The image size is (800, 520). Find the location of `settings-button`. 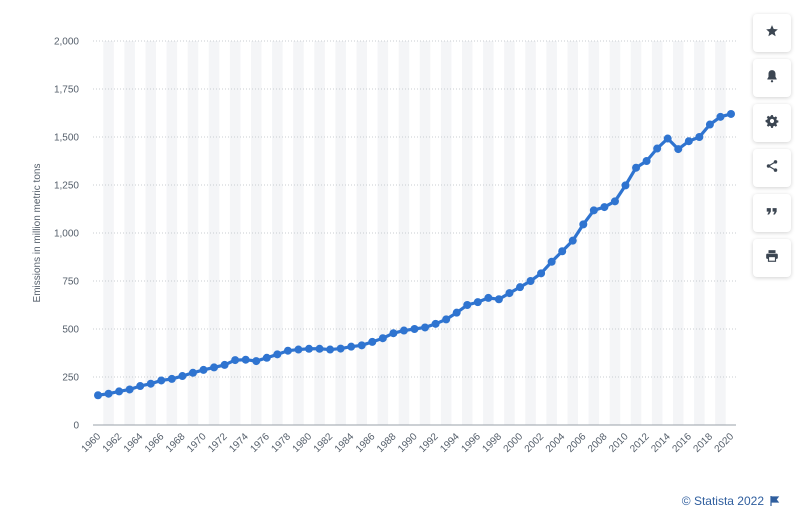

settings-button is located at coordinates (772, 123).